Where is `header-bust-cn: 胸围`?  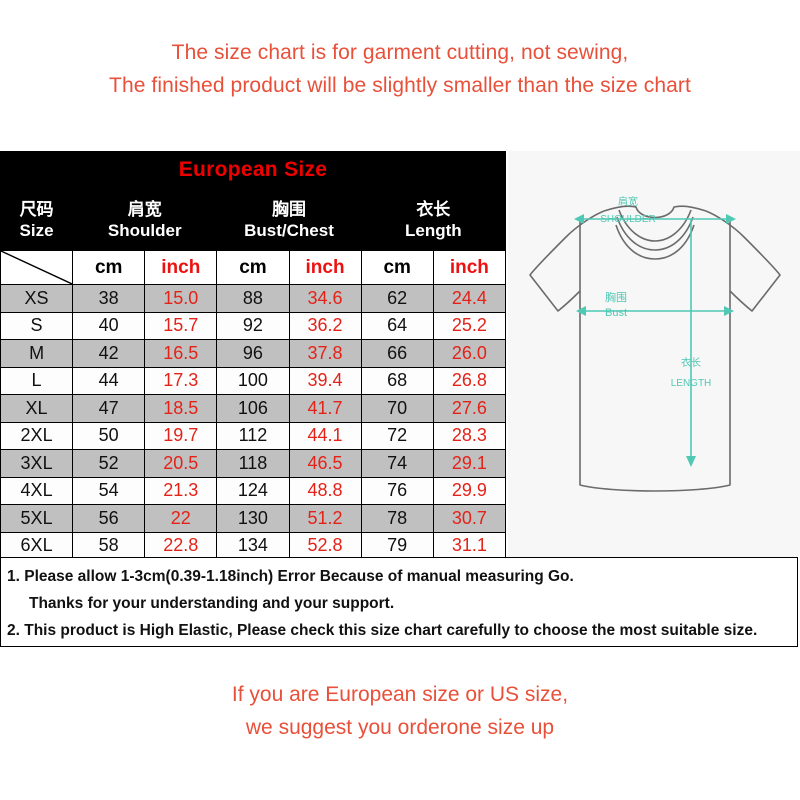 header-bust-cn: 胸围 is located at coordinates (289, 209).